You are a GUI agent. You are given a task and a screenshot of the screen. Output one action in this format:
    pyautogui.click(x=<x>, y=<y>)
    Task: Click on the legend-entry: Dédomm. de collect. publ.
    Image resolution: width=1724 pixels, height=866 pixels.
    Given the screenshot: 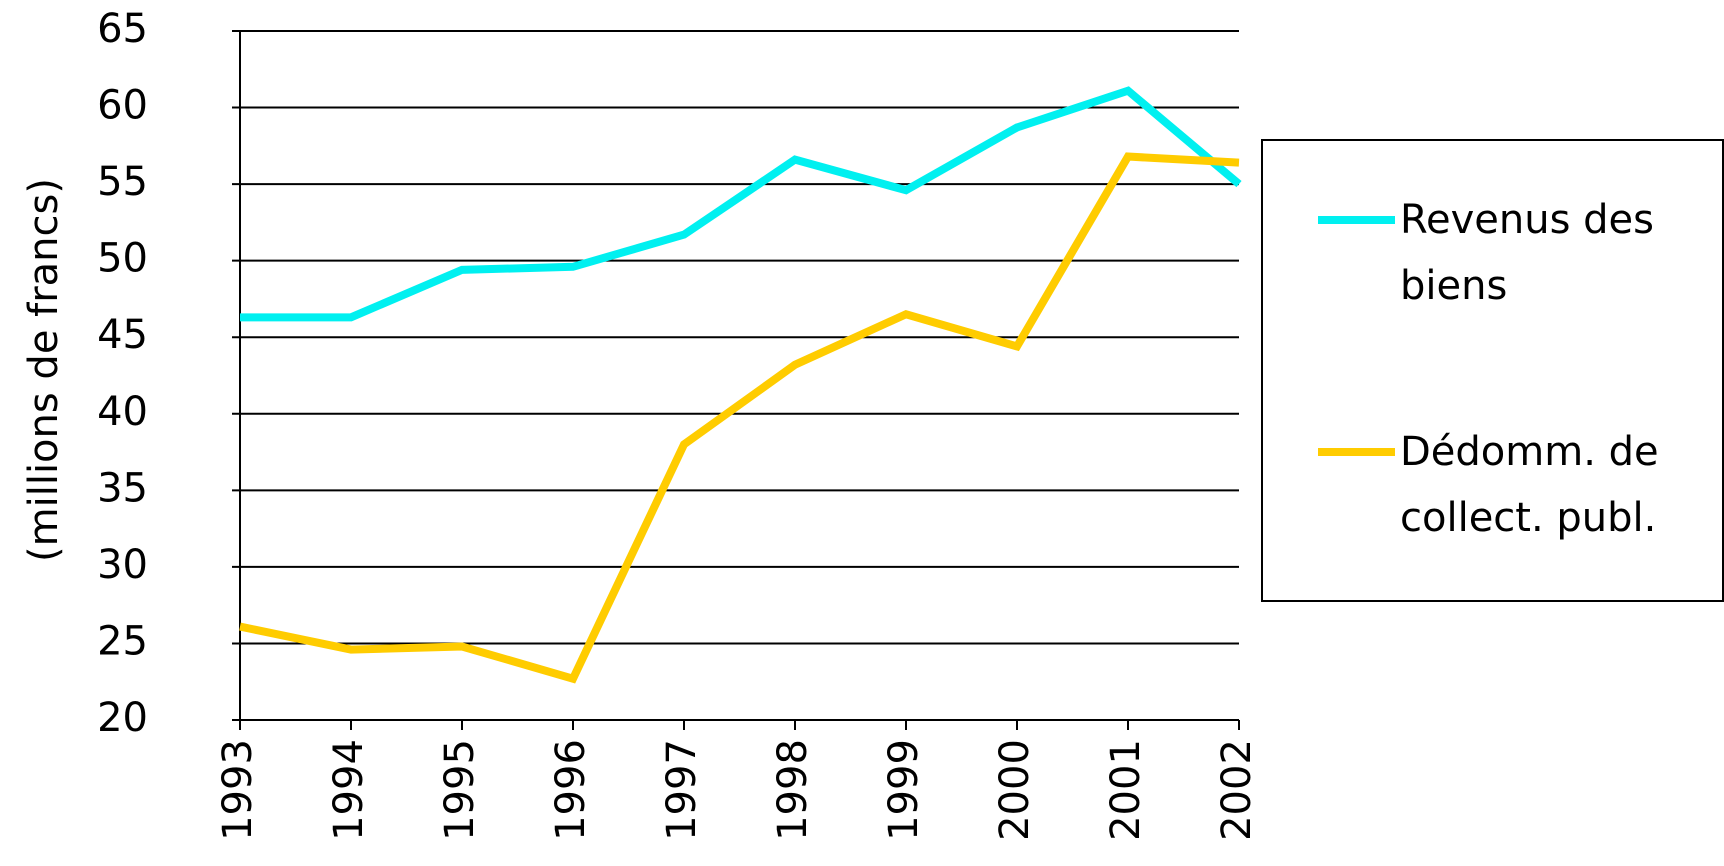 What is the action you would take?
    pyautogui.click(x=1529, y=485)
    